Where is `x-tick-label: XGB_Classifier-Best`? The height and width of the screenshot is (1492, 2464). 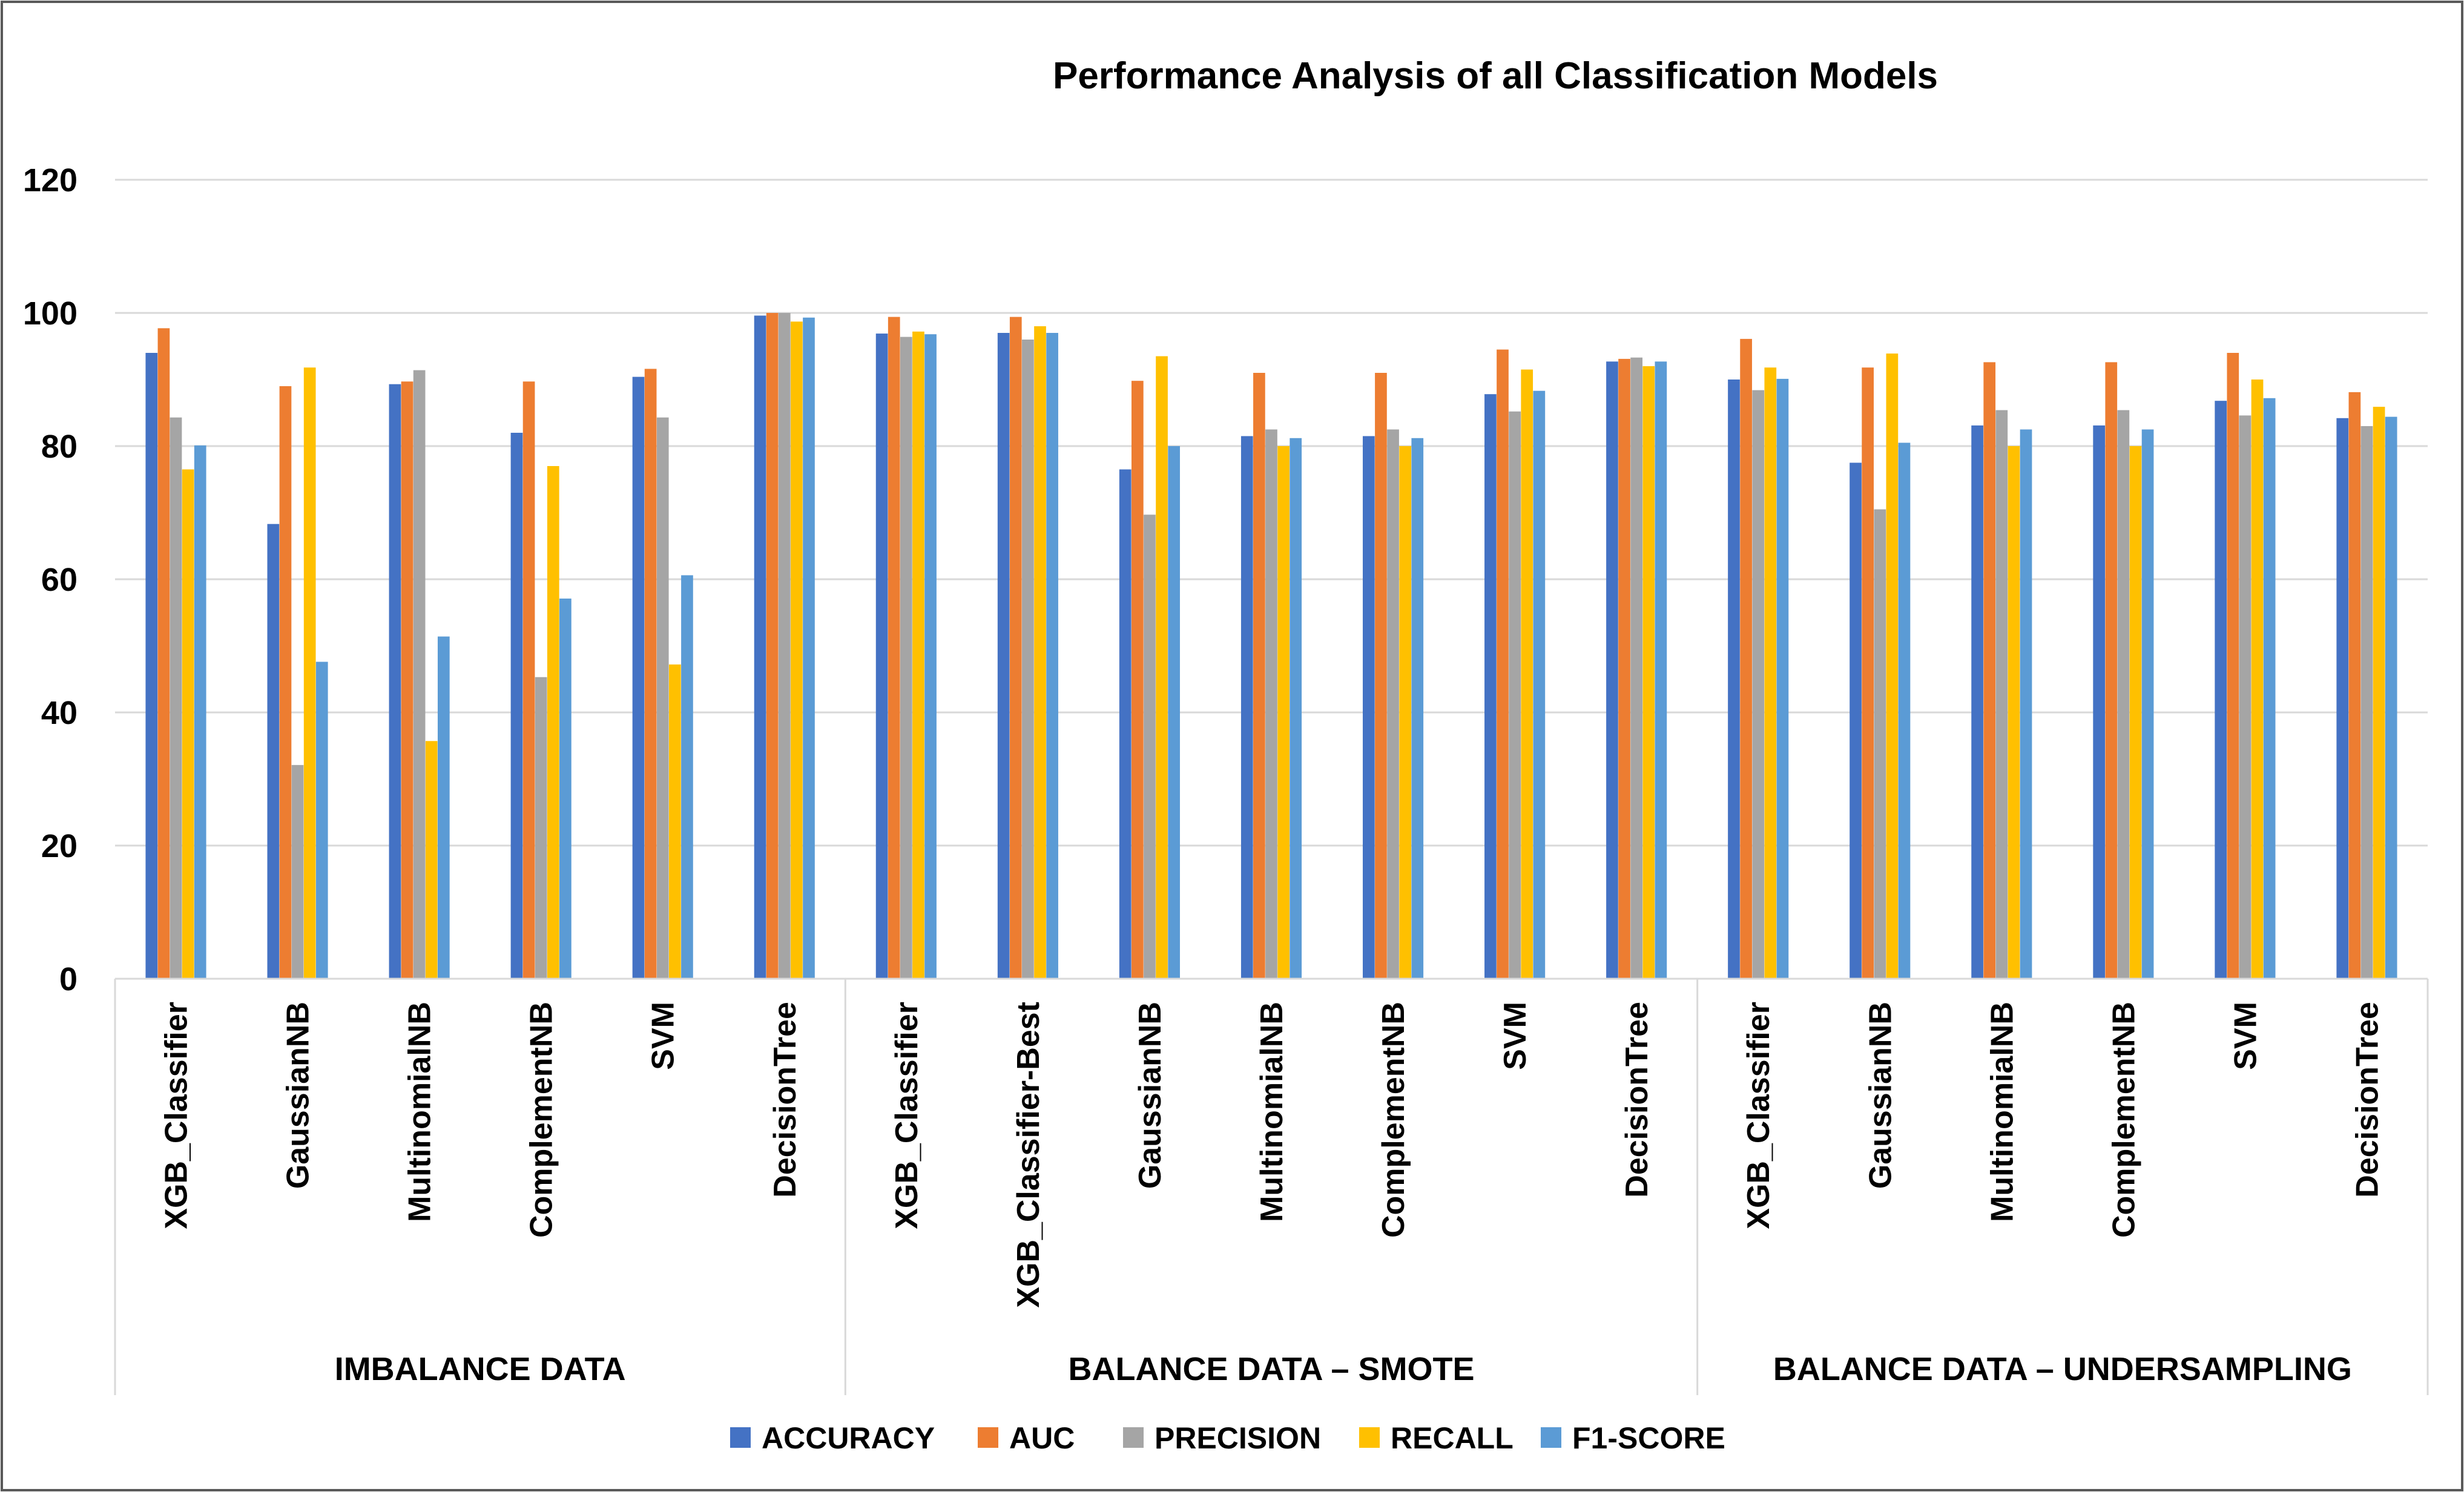 x-tick-label: XGB_Classifier-Best is located at coordinates (1028, 1155).